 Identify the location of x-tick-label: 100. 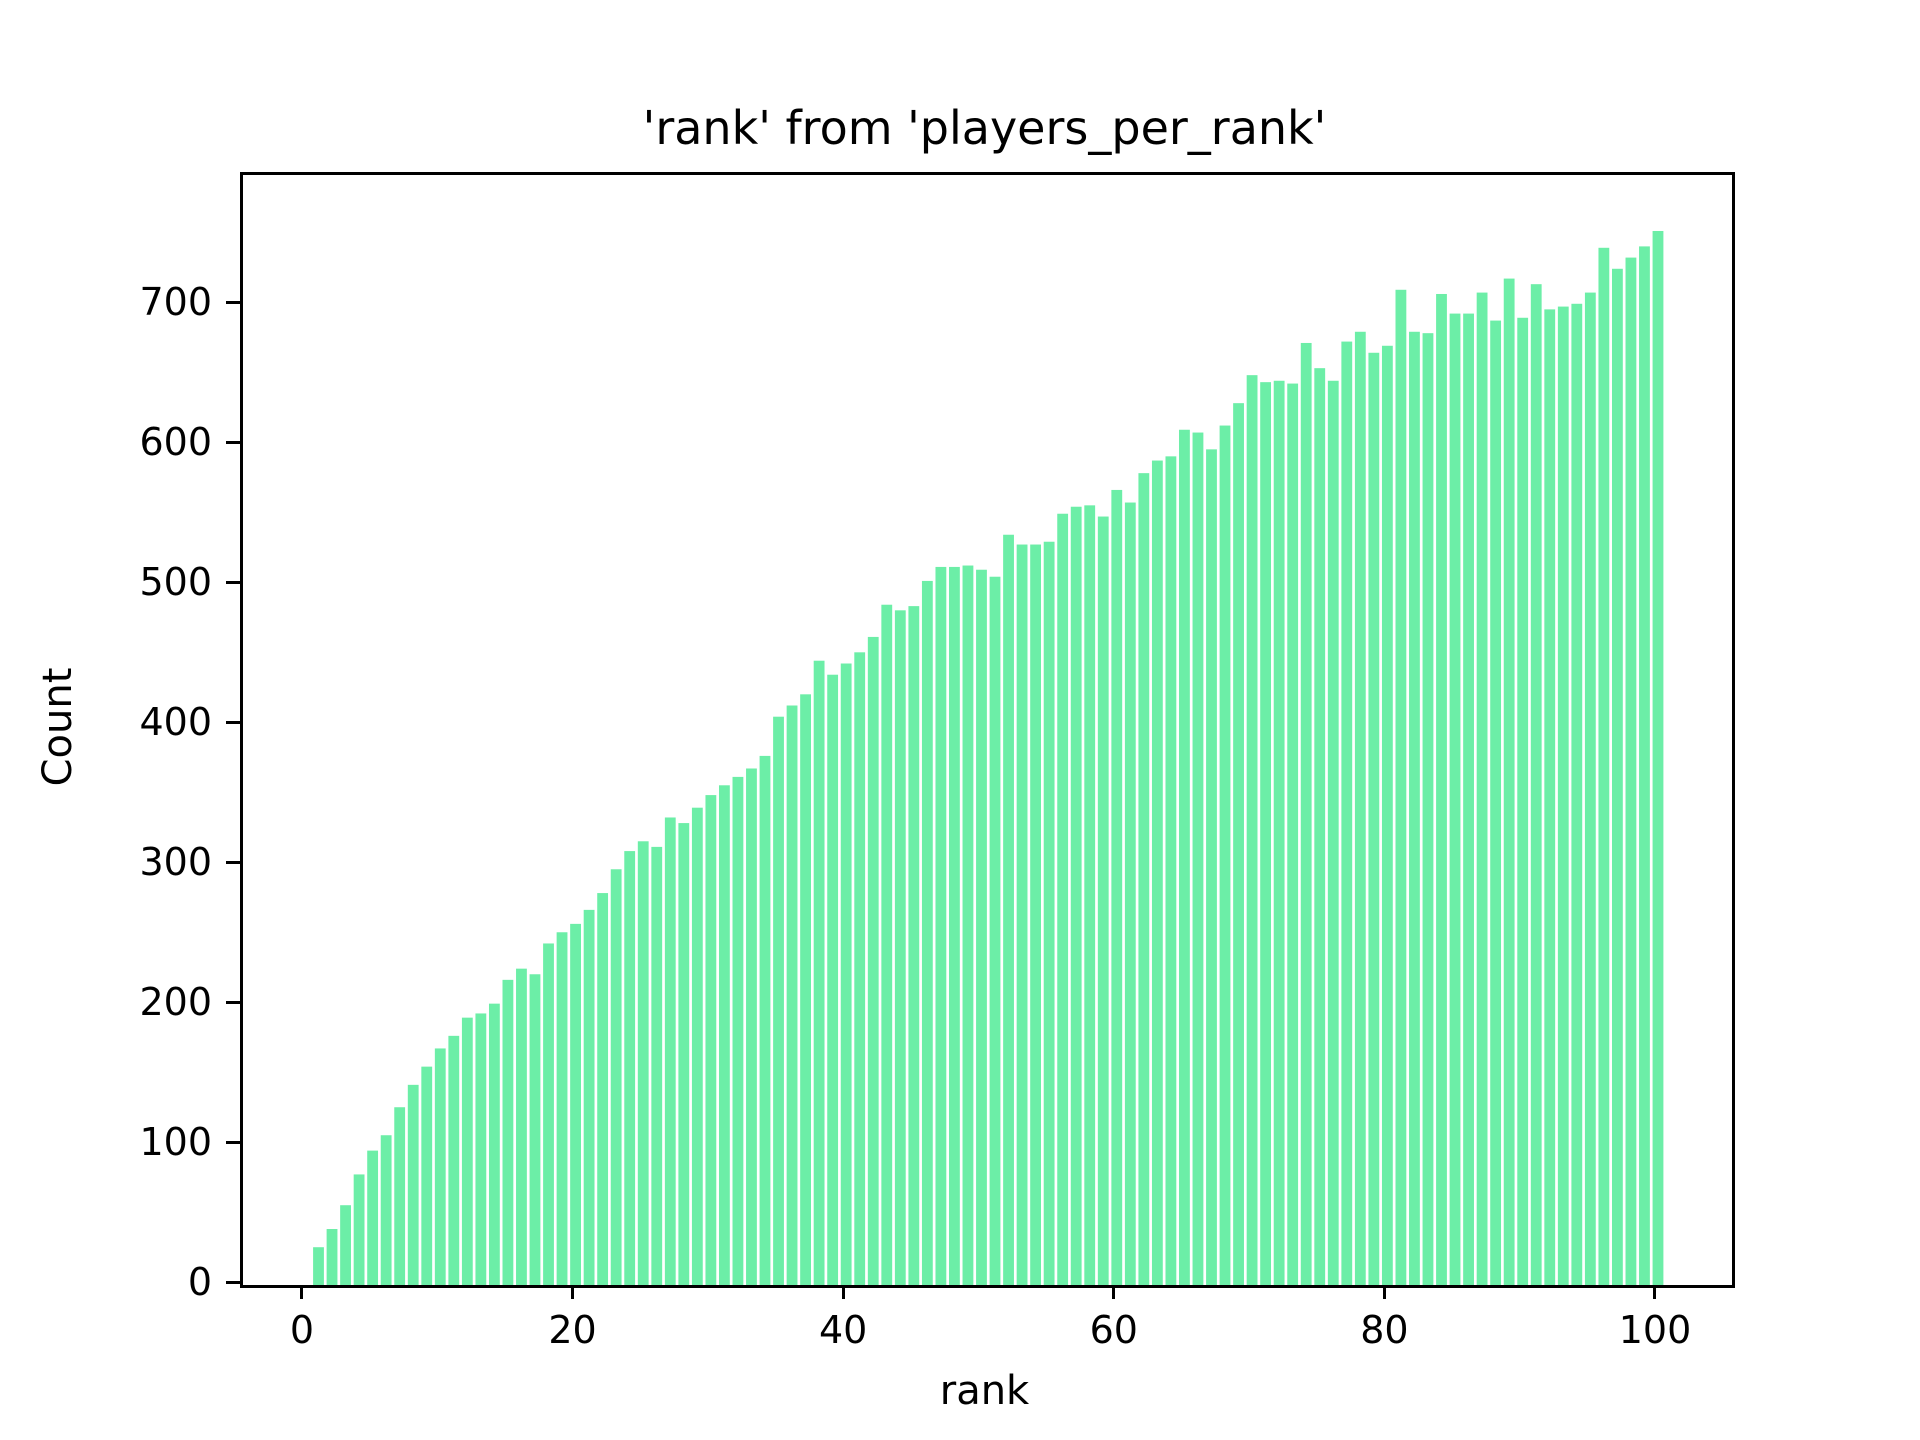
(1655, 1330).